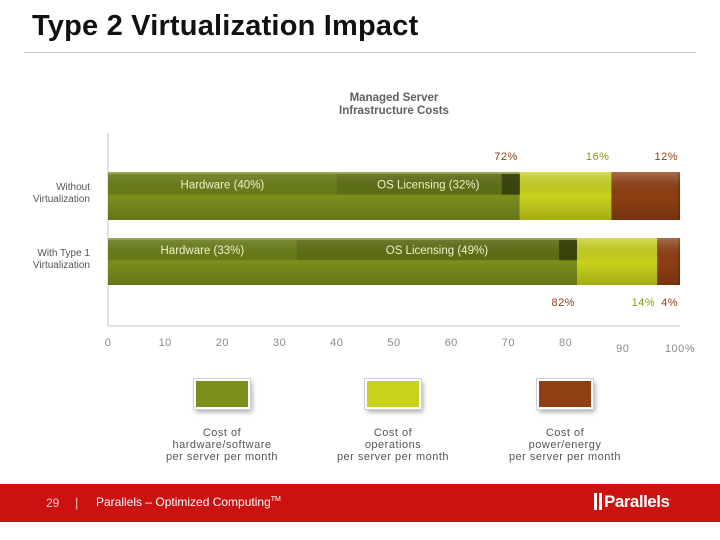  Describe the element at coordinates (279, 343) in the screenshot. I see `x-tick-label: 30` at that location.